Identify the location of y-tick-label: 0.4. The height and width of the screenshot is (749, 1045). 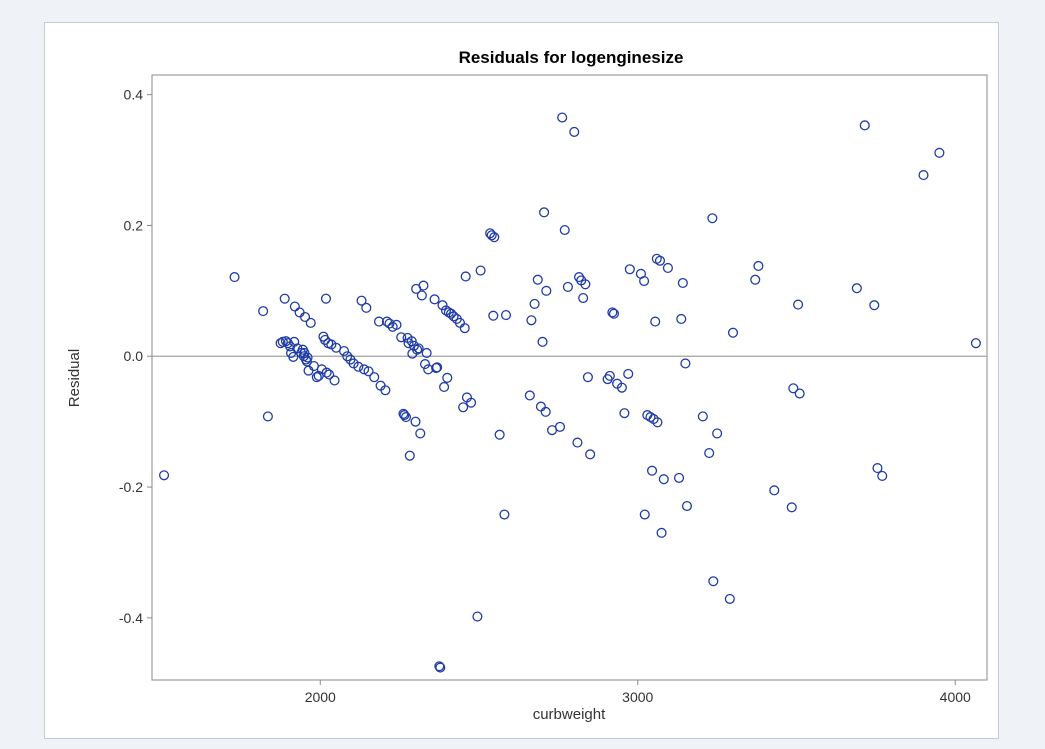
(134, 95).